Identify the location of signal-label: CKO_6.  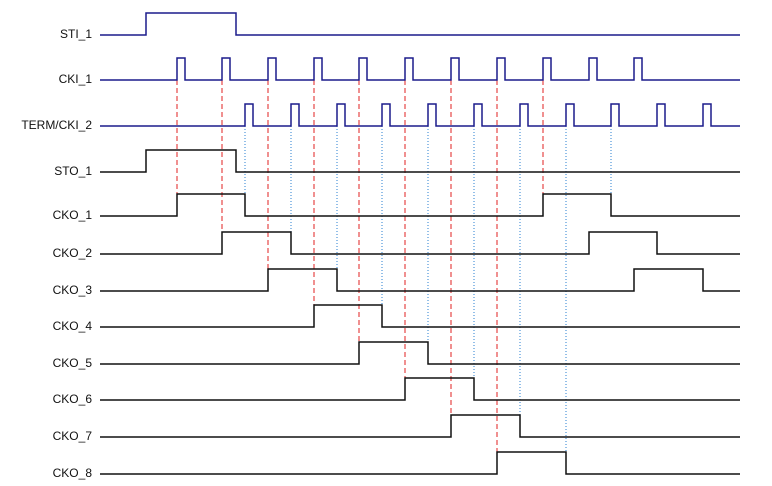
(73, 399).